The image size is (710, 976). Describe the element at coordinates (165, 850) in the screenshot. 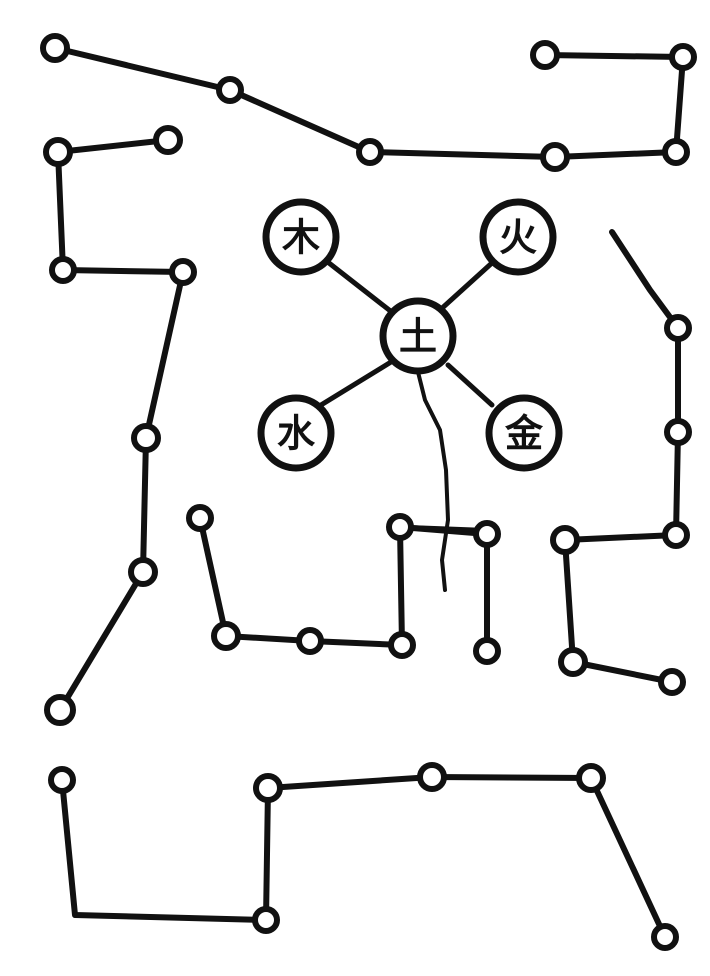

I see `chain-bottom-left` at that location.